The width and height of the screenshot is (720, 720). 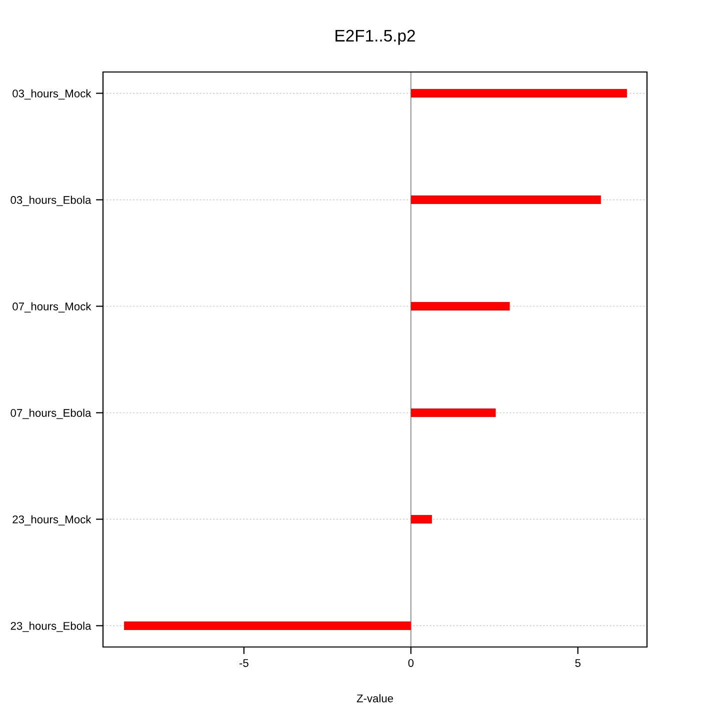 I want to click on y-tick-label: 23_hours_Mock, so click(x=52, y=520).